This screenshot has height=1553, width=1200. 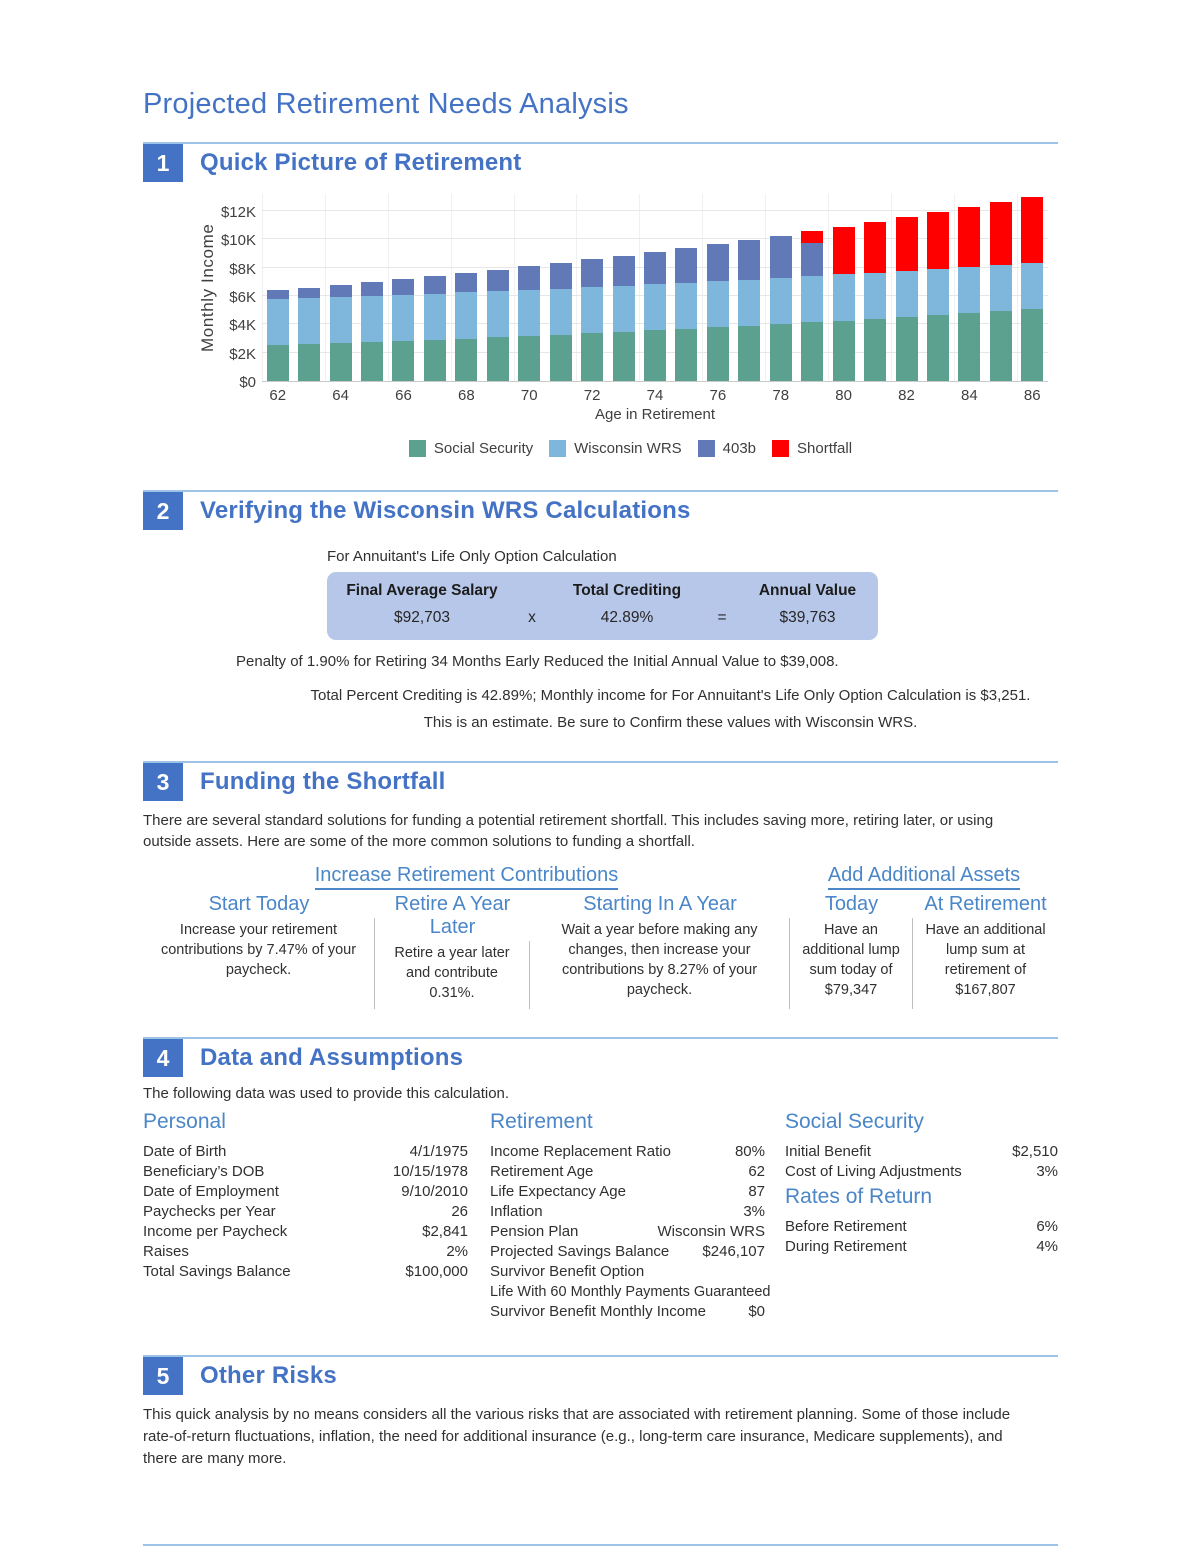 What do you see at coordinates (207, 288) in the screenshot?
I see `y-axis-title: Monthly Income` at bounding box center [207, 288].